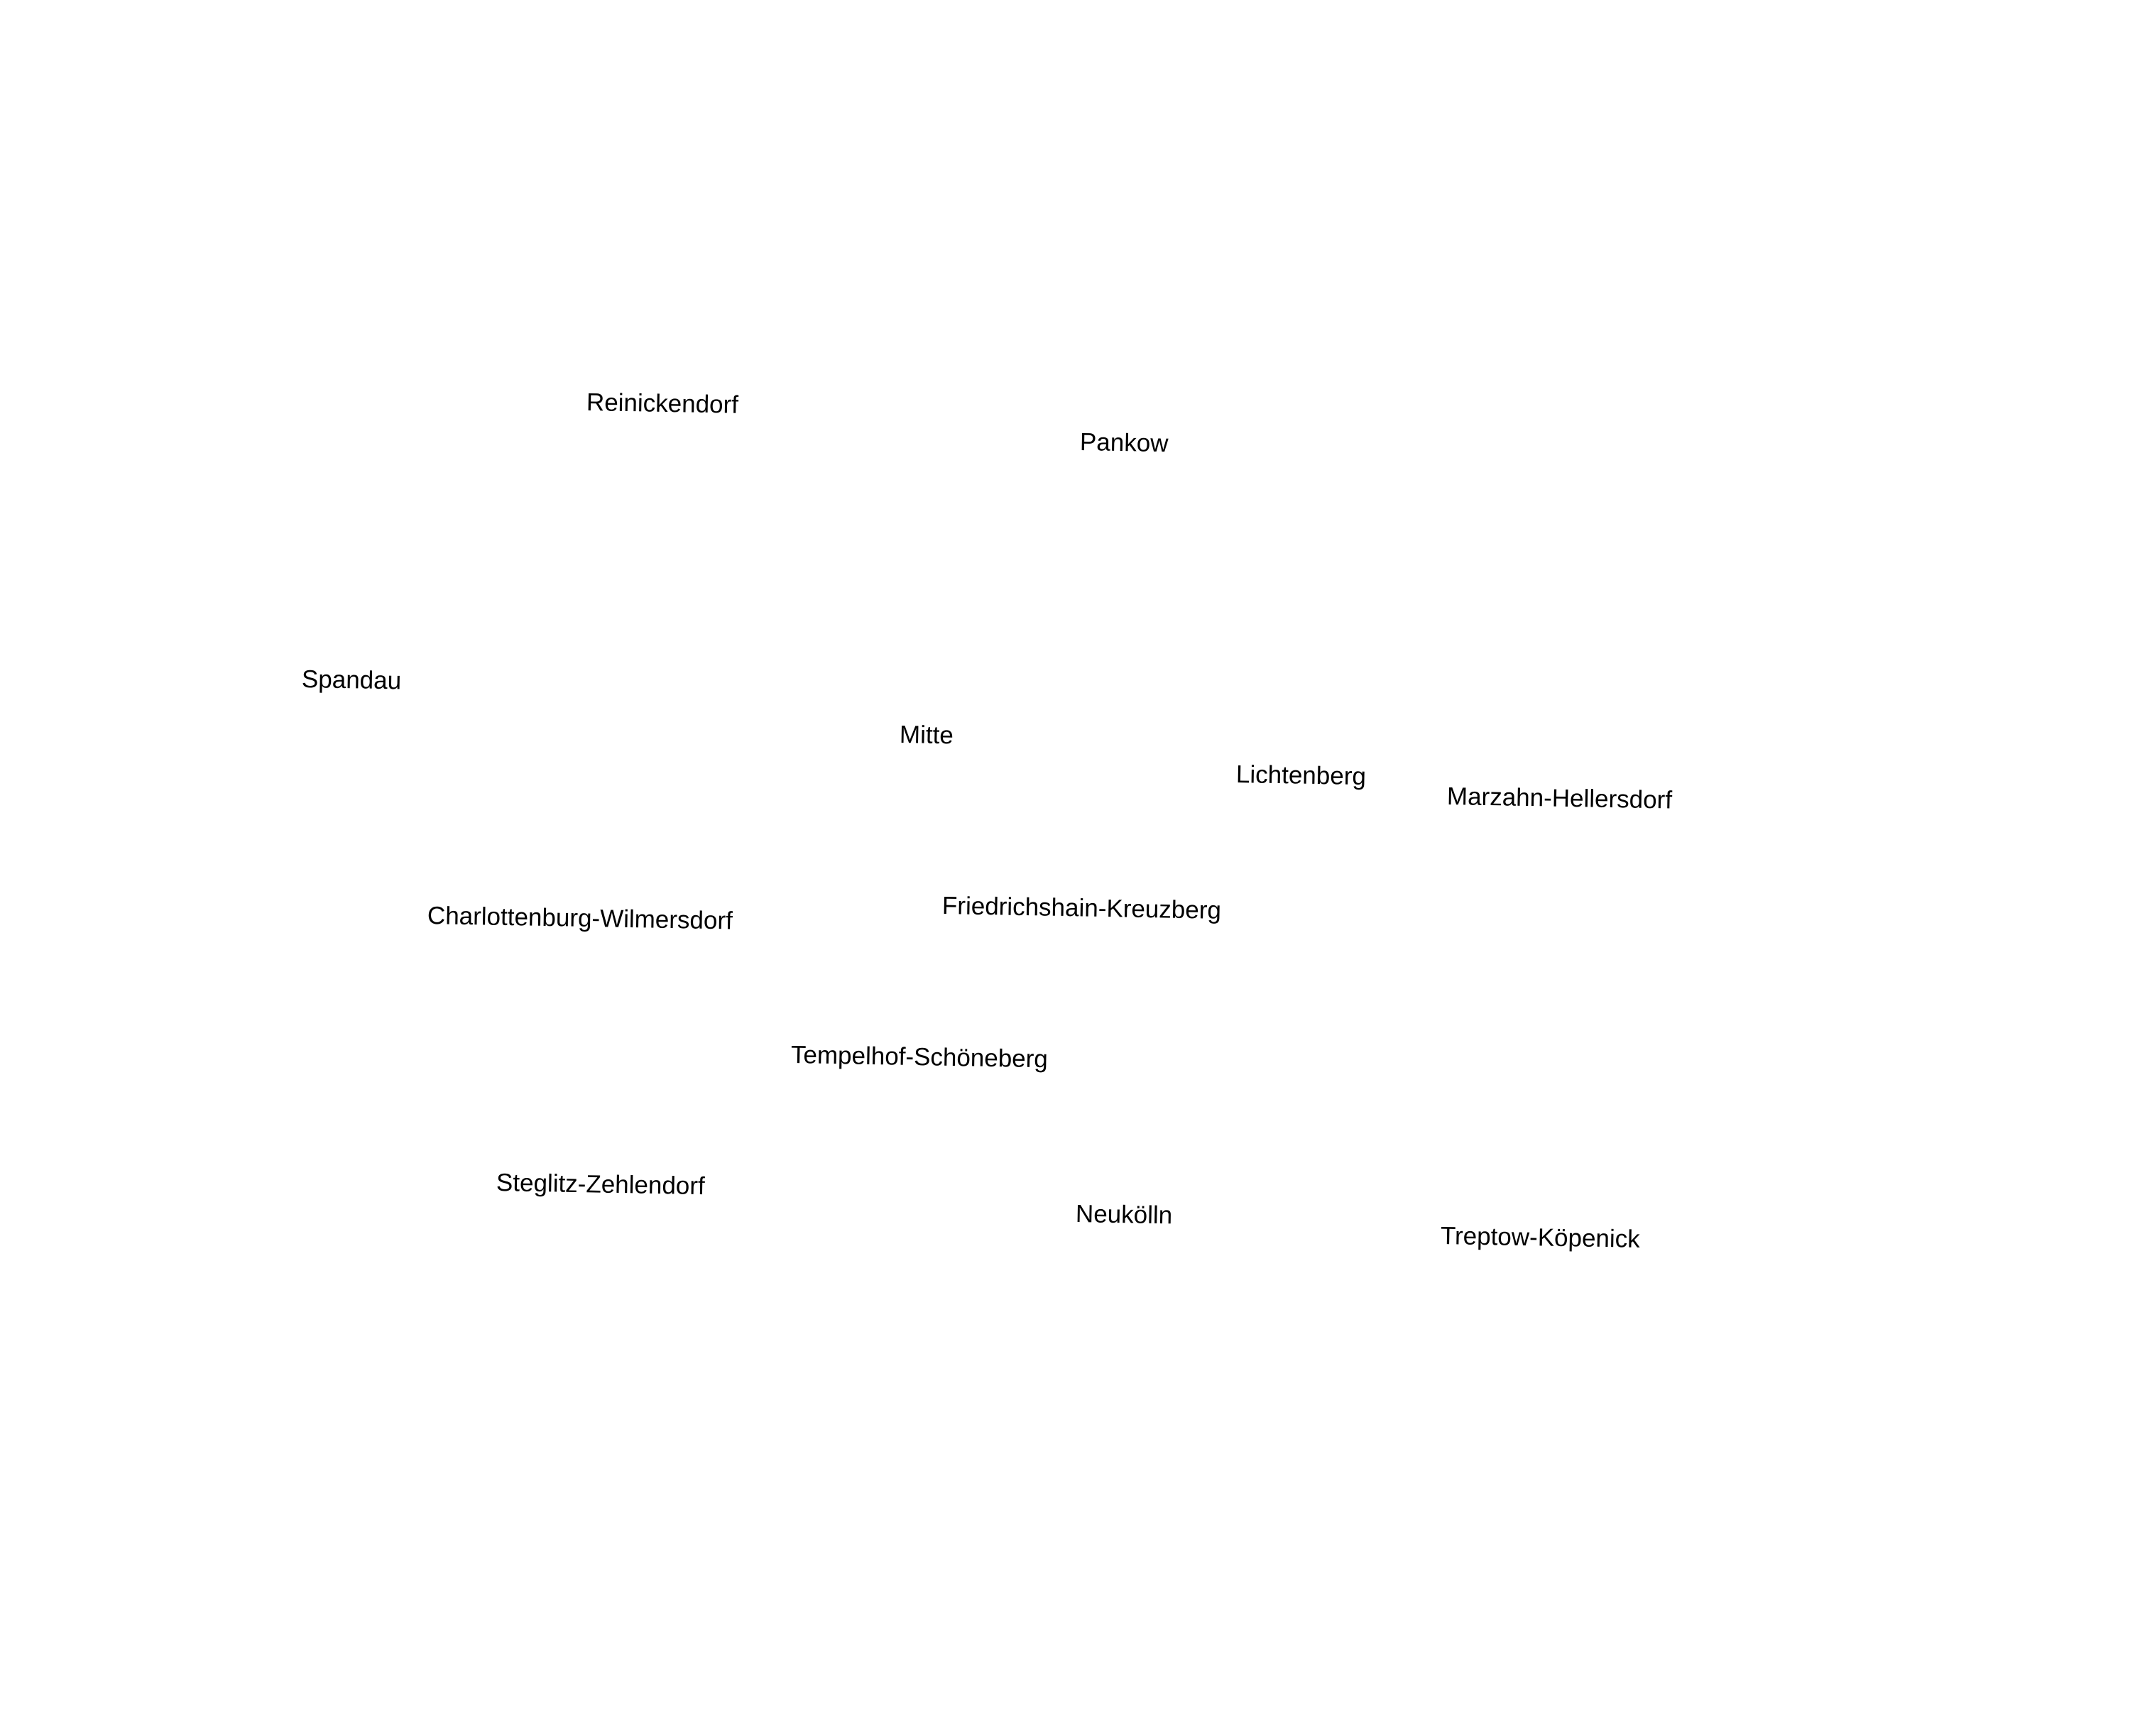 The image size is (2130, 1736). What do you see at coordinates (1081, 908) in the screenshot?
I see `district-label-friedrichshain-kreuzberg: Friedrichshain-Kreuzberg` at bounding box center [1081, 908].